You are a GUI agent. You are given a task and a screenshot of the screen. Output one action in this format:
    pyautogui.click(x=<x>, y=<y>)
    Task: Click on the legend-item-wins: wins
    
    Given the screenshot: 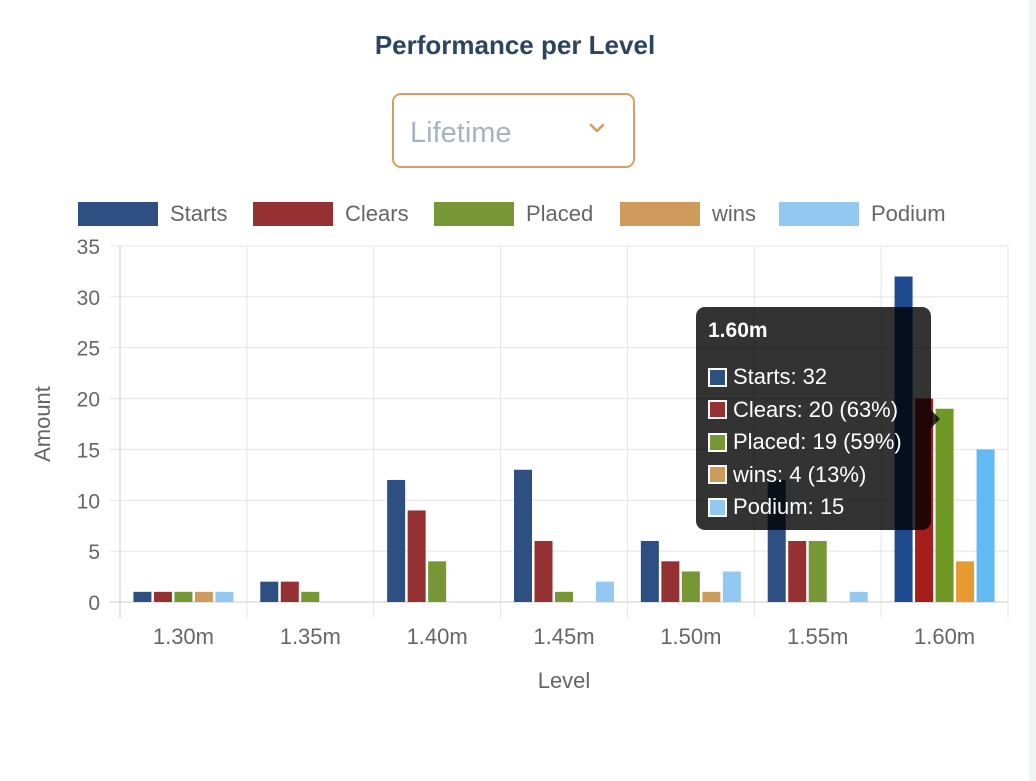 What is the action you would take?
    pyautogui.click(x=688, y=213)
    